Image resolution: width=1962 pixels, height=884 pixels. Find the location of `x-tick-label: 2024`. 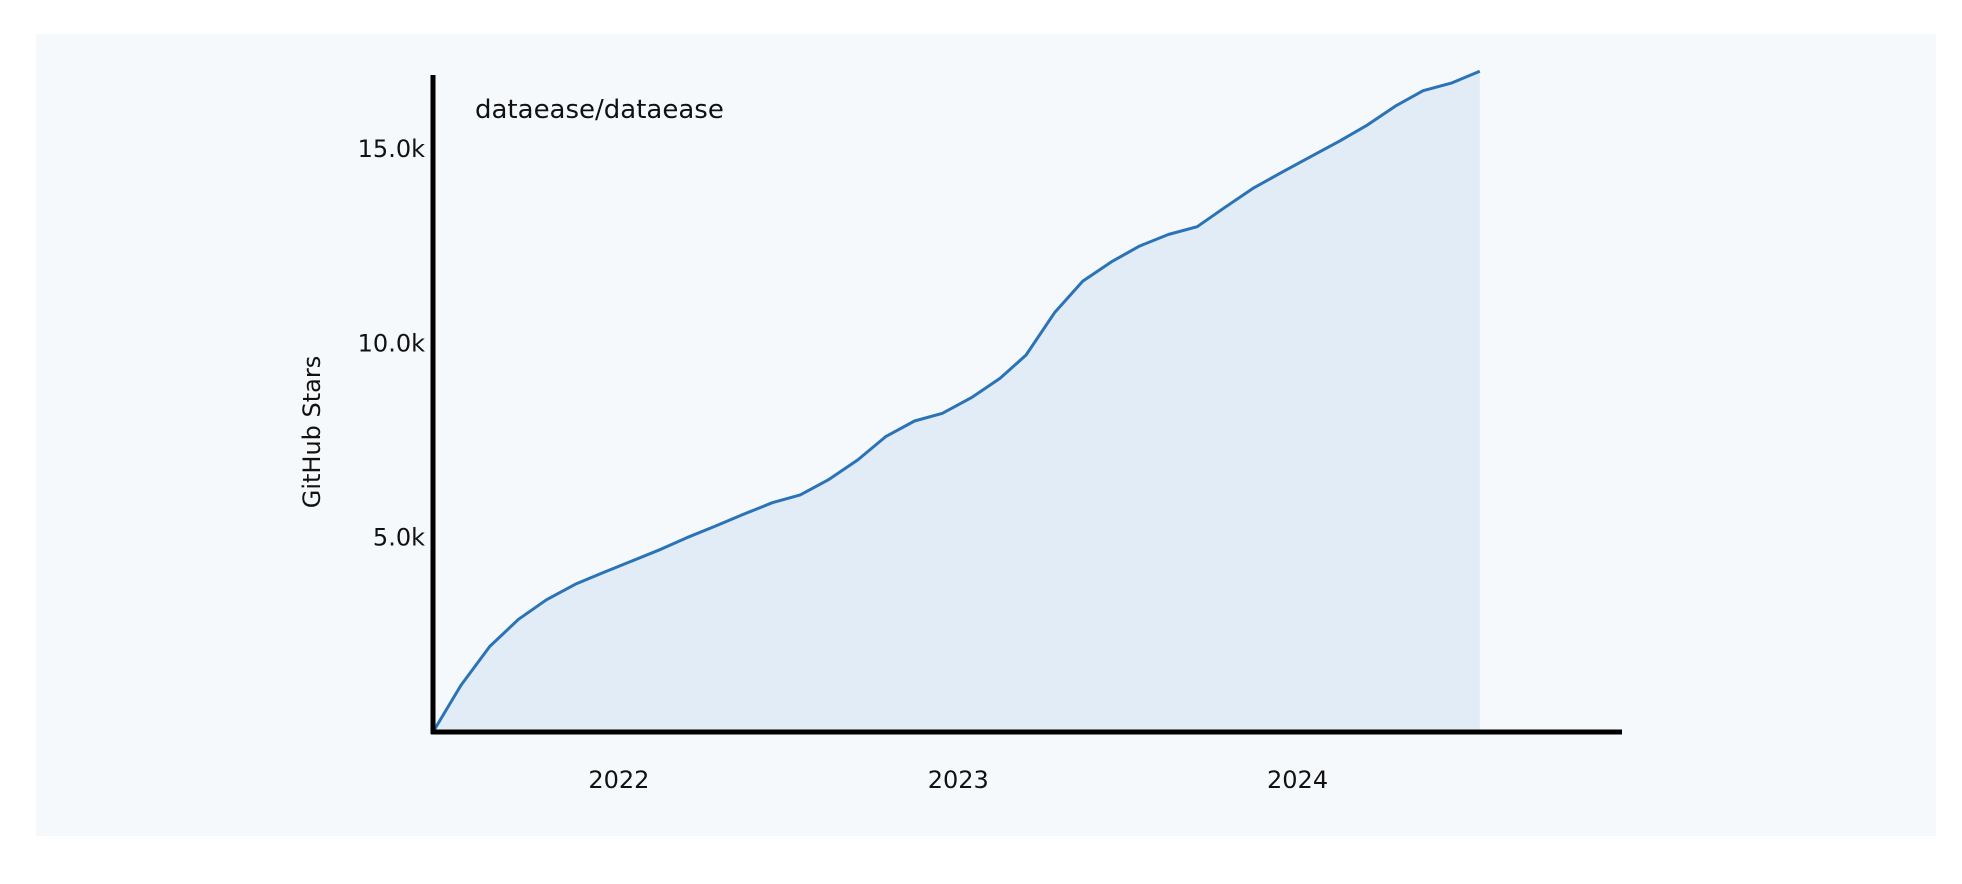

x-tick-label: 2024 is located at coordinates (1297, 780).